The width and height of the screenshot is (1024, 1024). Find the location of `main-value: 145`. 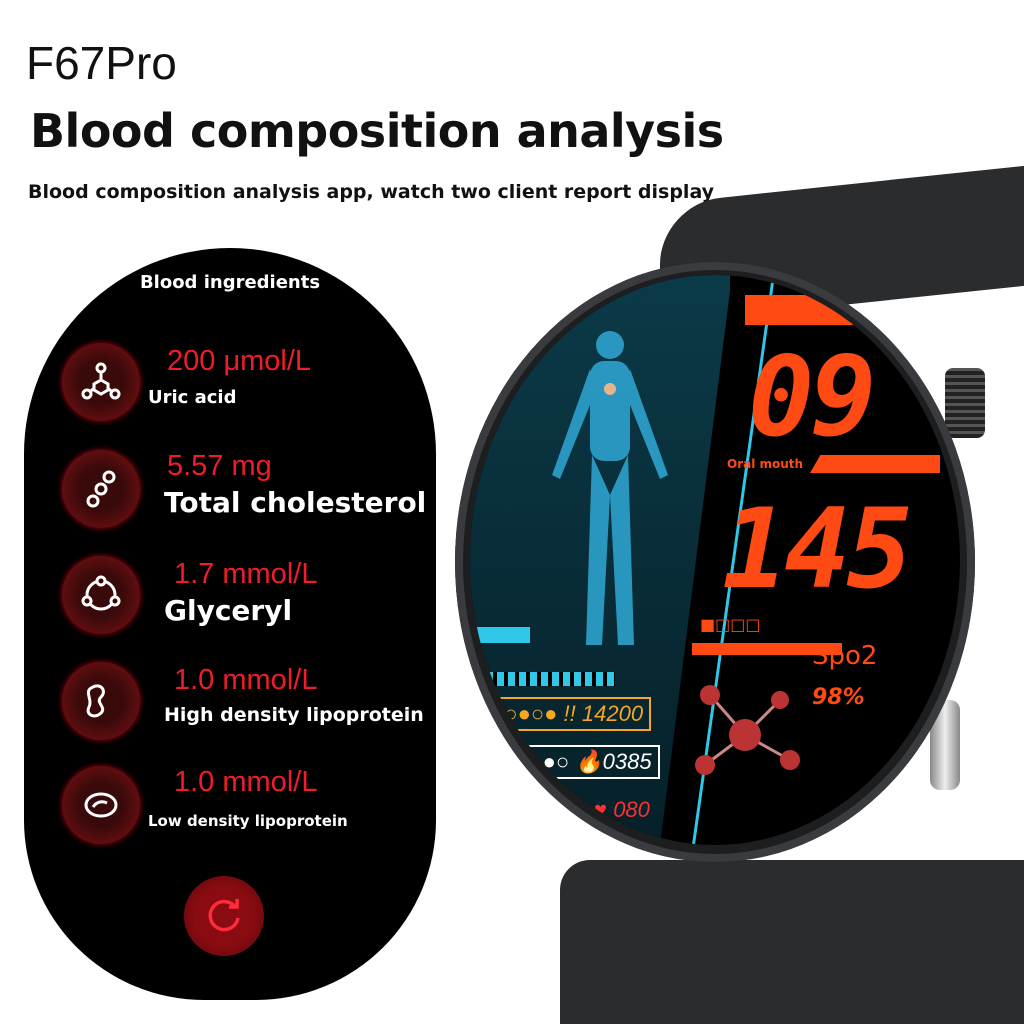

main-value: 145 is located at coordinates (817, 549).